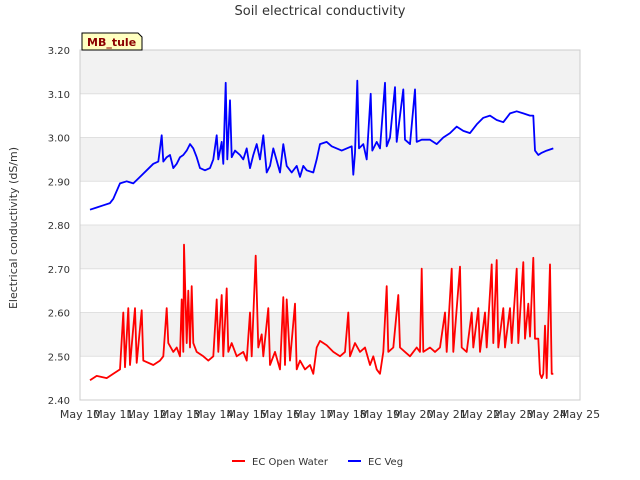 The image size is (640, 480). I want to click on y-tick-label: 2.80, so click(59, 226).